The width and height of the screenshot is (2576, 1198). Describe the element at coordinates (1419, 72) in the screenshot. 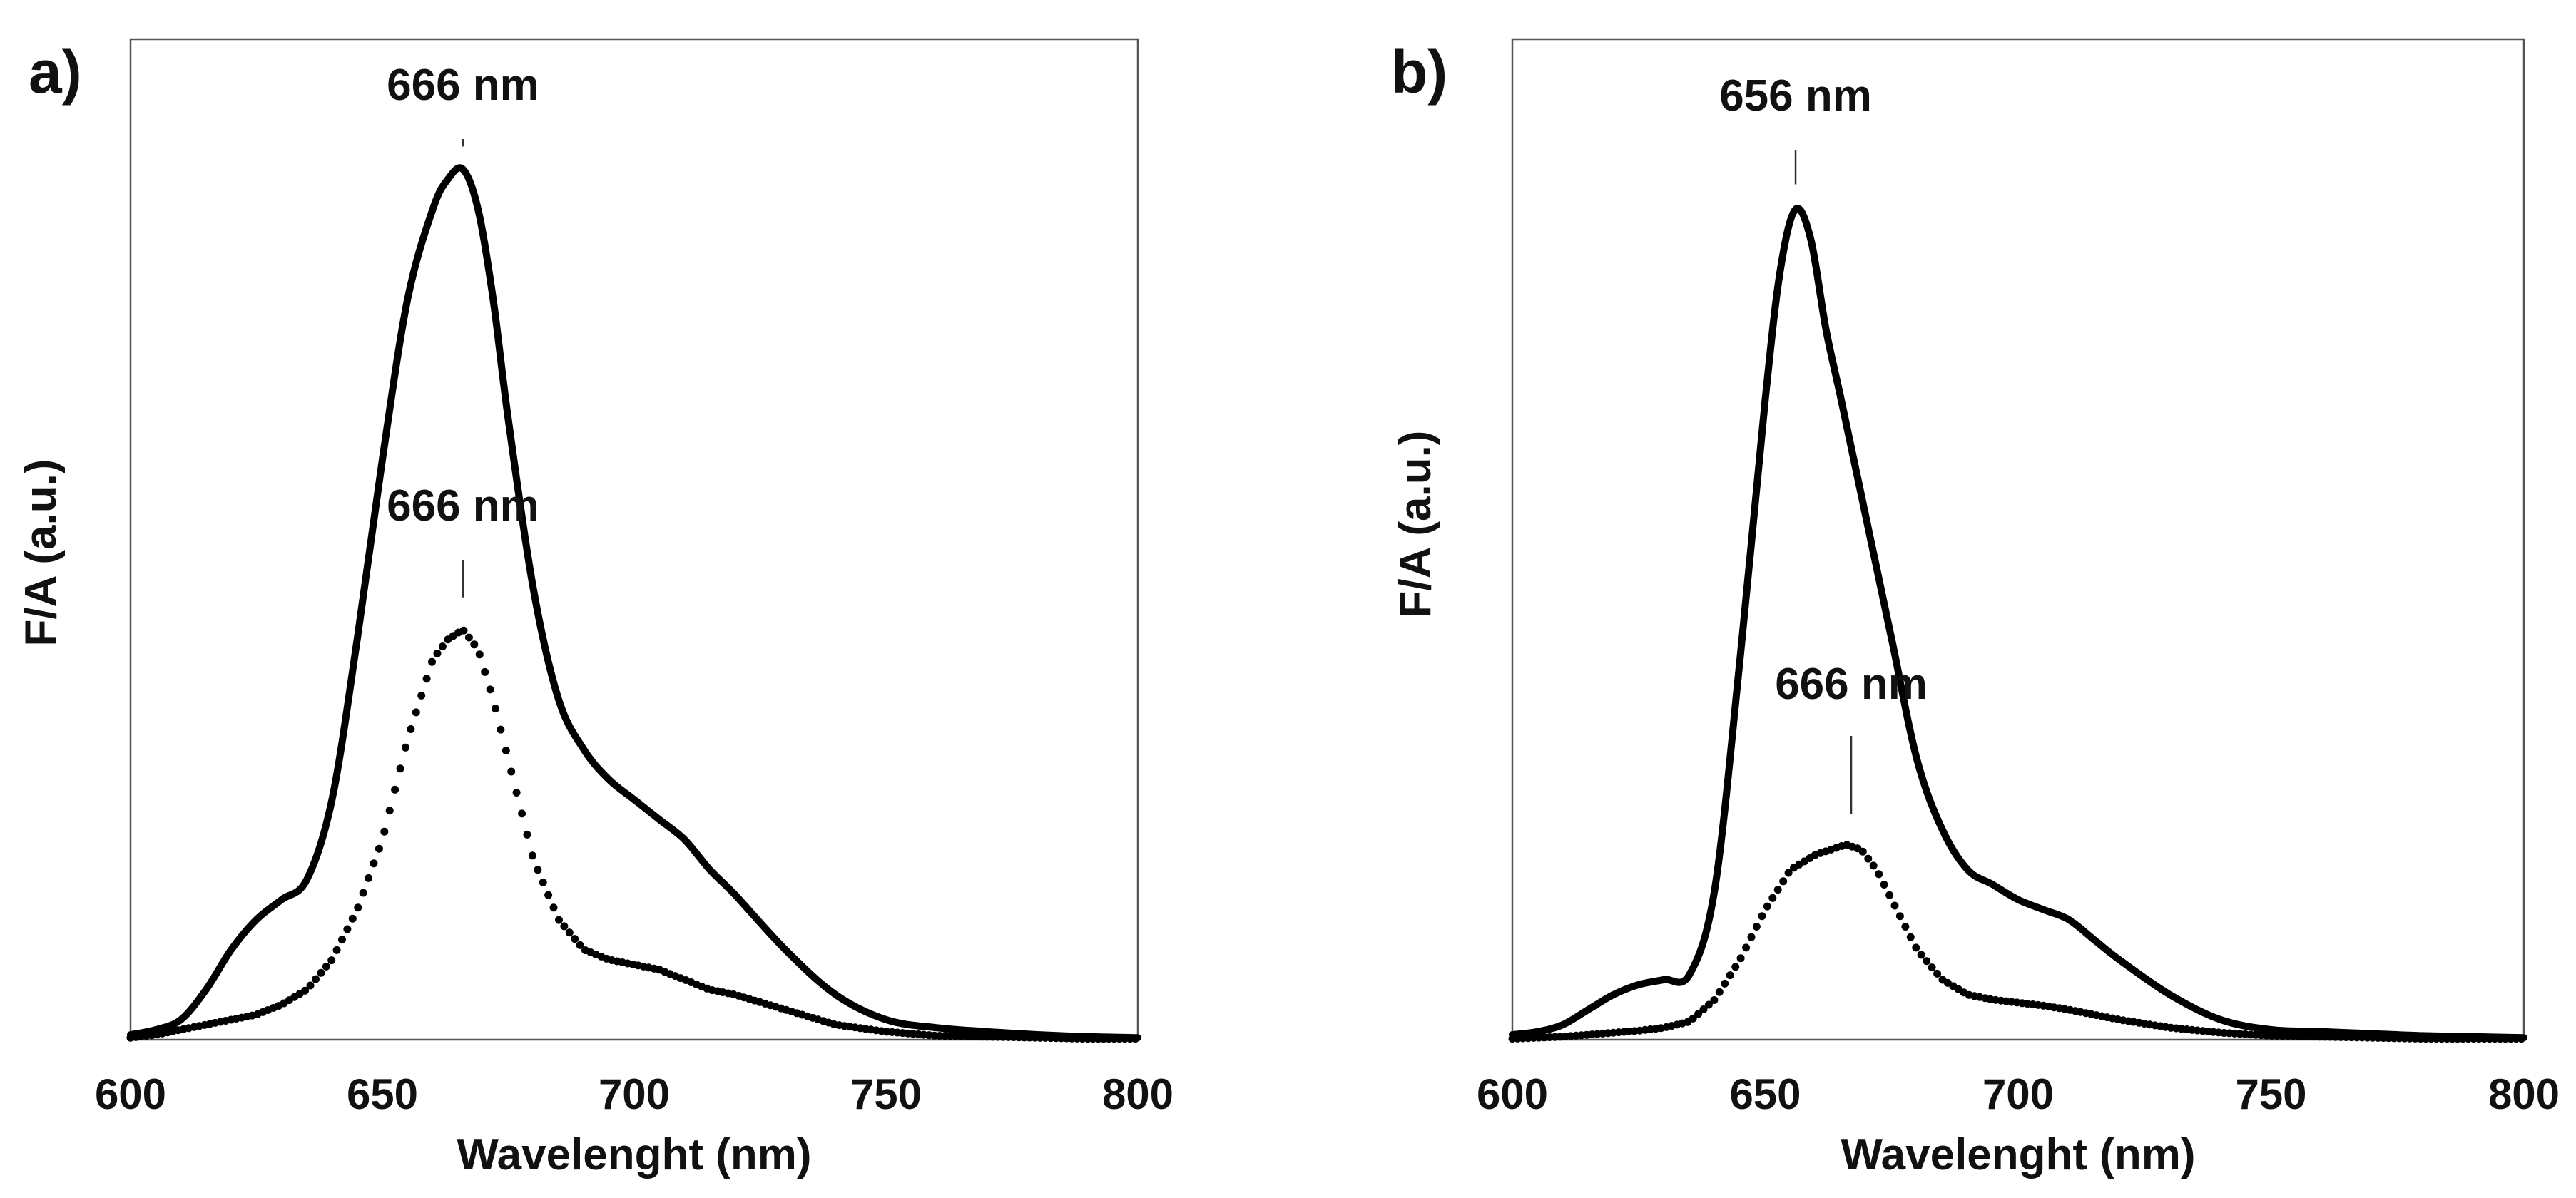

I see `panel-letter: b)` at that location.